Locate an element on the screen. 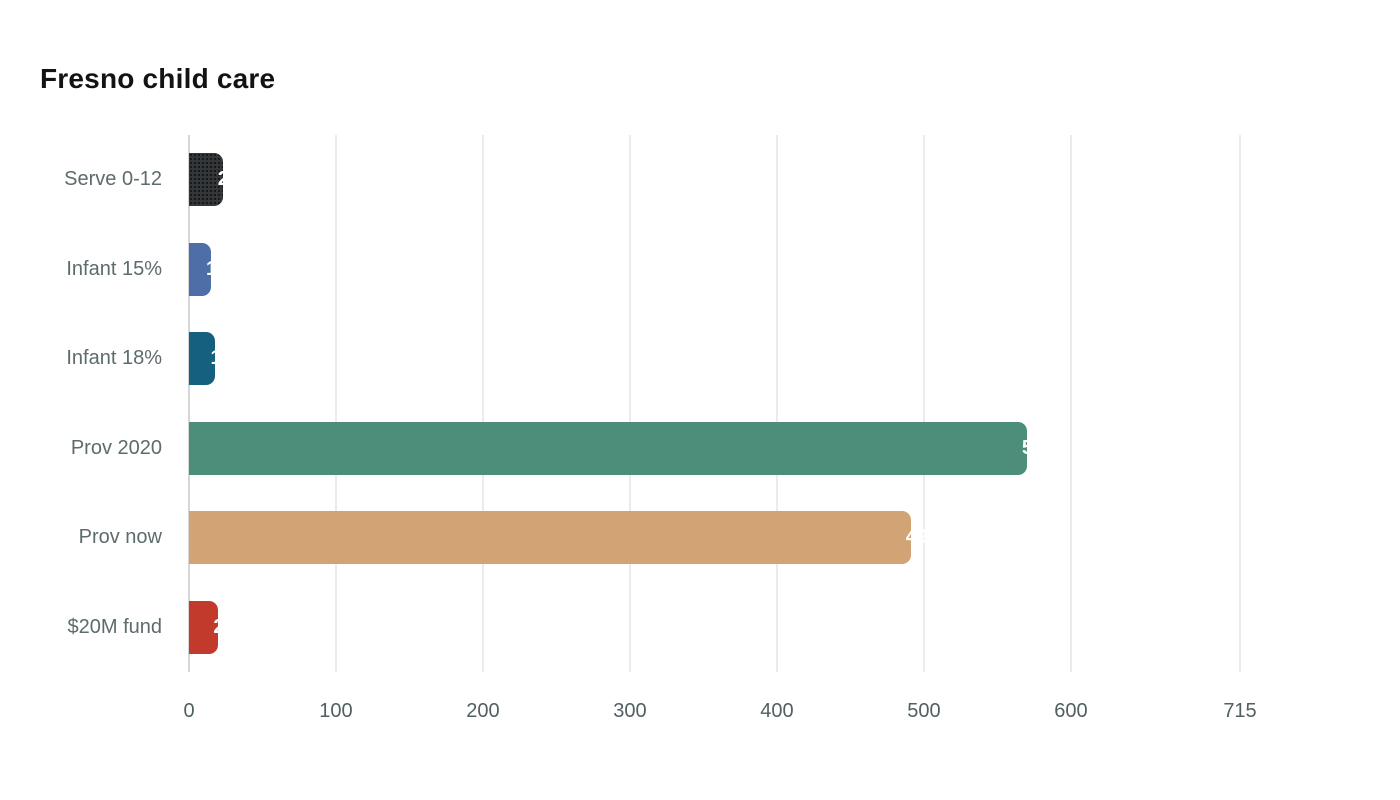 The image size is (1400, 800). bar-value-label: 23 is located at coordinates (229, 179).